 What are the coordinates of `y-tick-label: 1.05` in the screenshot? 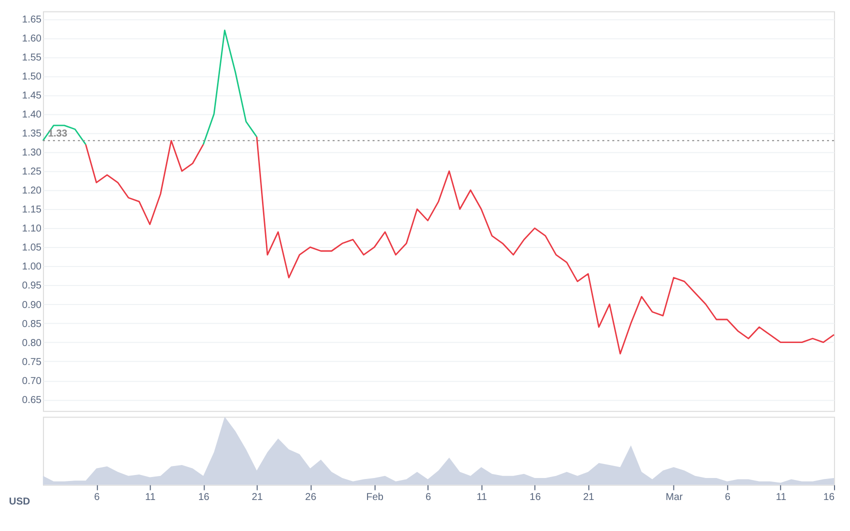 It's located at (32, 248).